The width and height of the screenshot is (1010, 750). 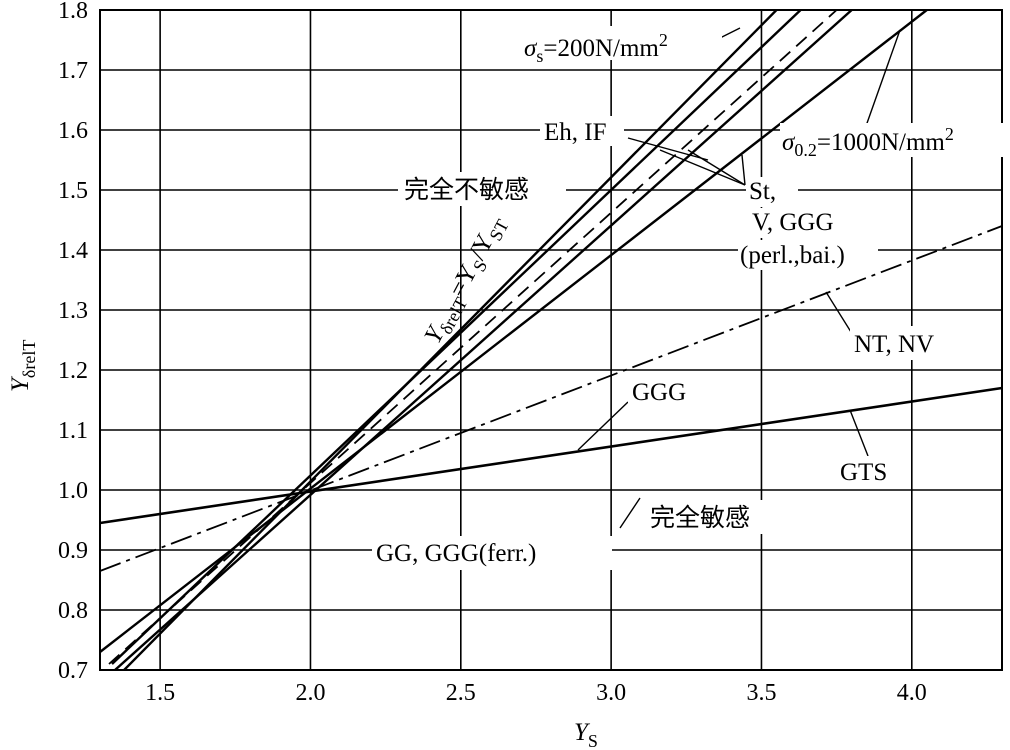 I want to click on annotation-sigma-s: σs=200N/mm2, so click(x=596, y=48).